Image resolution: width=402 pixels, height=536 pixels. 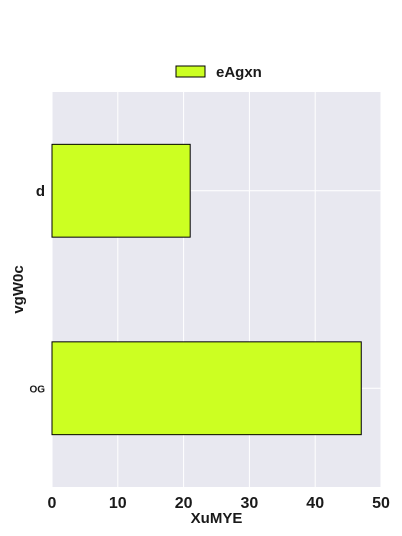 What do you see at coordinates (40, 191) in the screenshot?
I see `y-tick-label: d` at bounding box center [40, 191].